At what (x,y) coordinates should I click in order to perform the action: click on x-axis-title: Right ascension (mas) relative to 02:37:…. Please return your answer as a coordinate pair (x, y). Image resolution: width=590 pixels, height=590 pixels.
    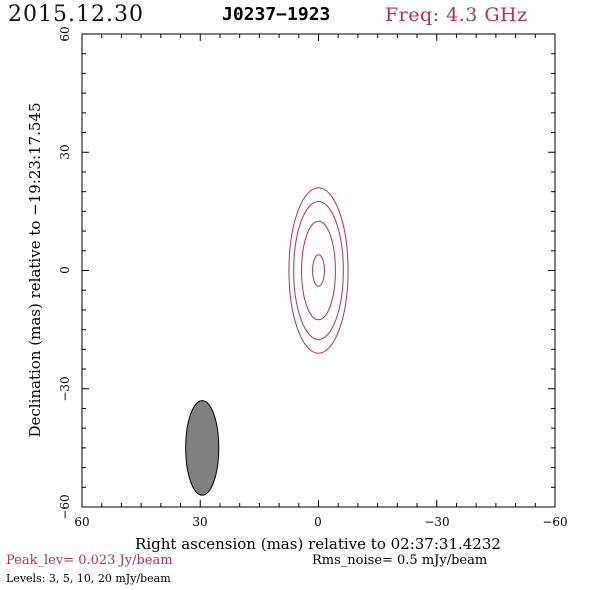
    Looking at the image, I should click on (318, 544).